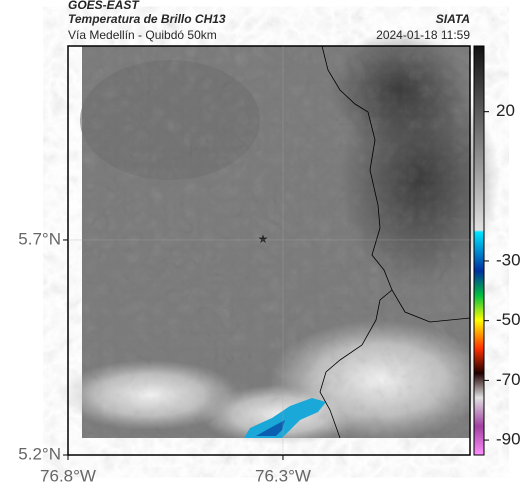 This screenshot has width=526, height=491. Describe the element at coordinates (263, 239) in the screenshot. I see `station-star: ★` at that location.